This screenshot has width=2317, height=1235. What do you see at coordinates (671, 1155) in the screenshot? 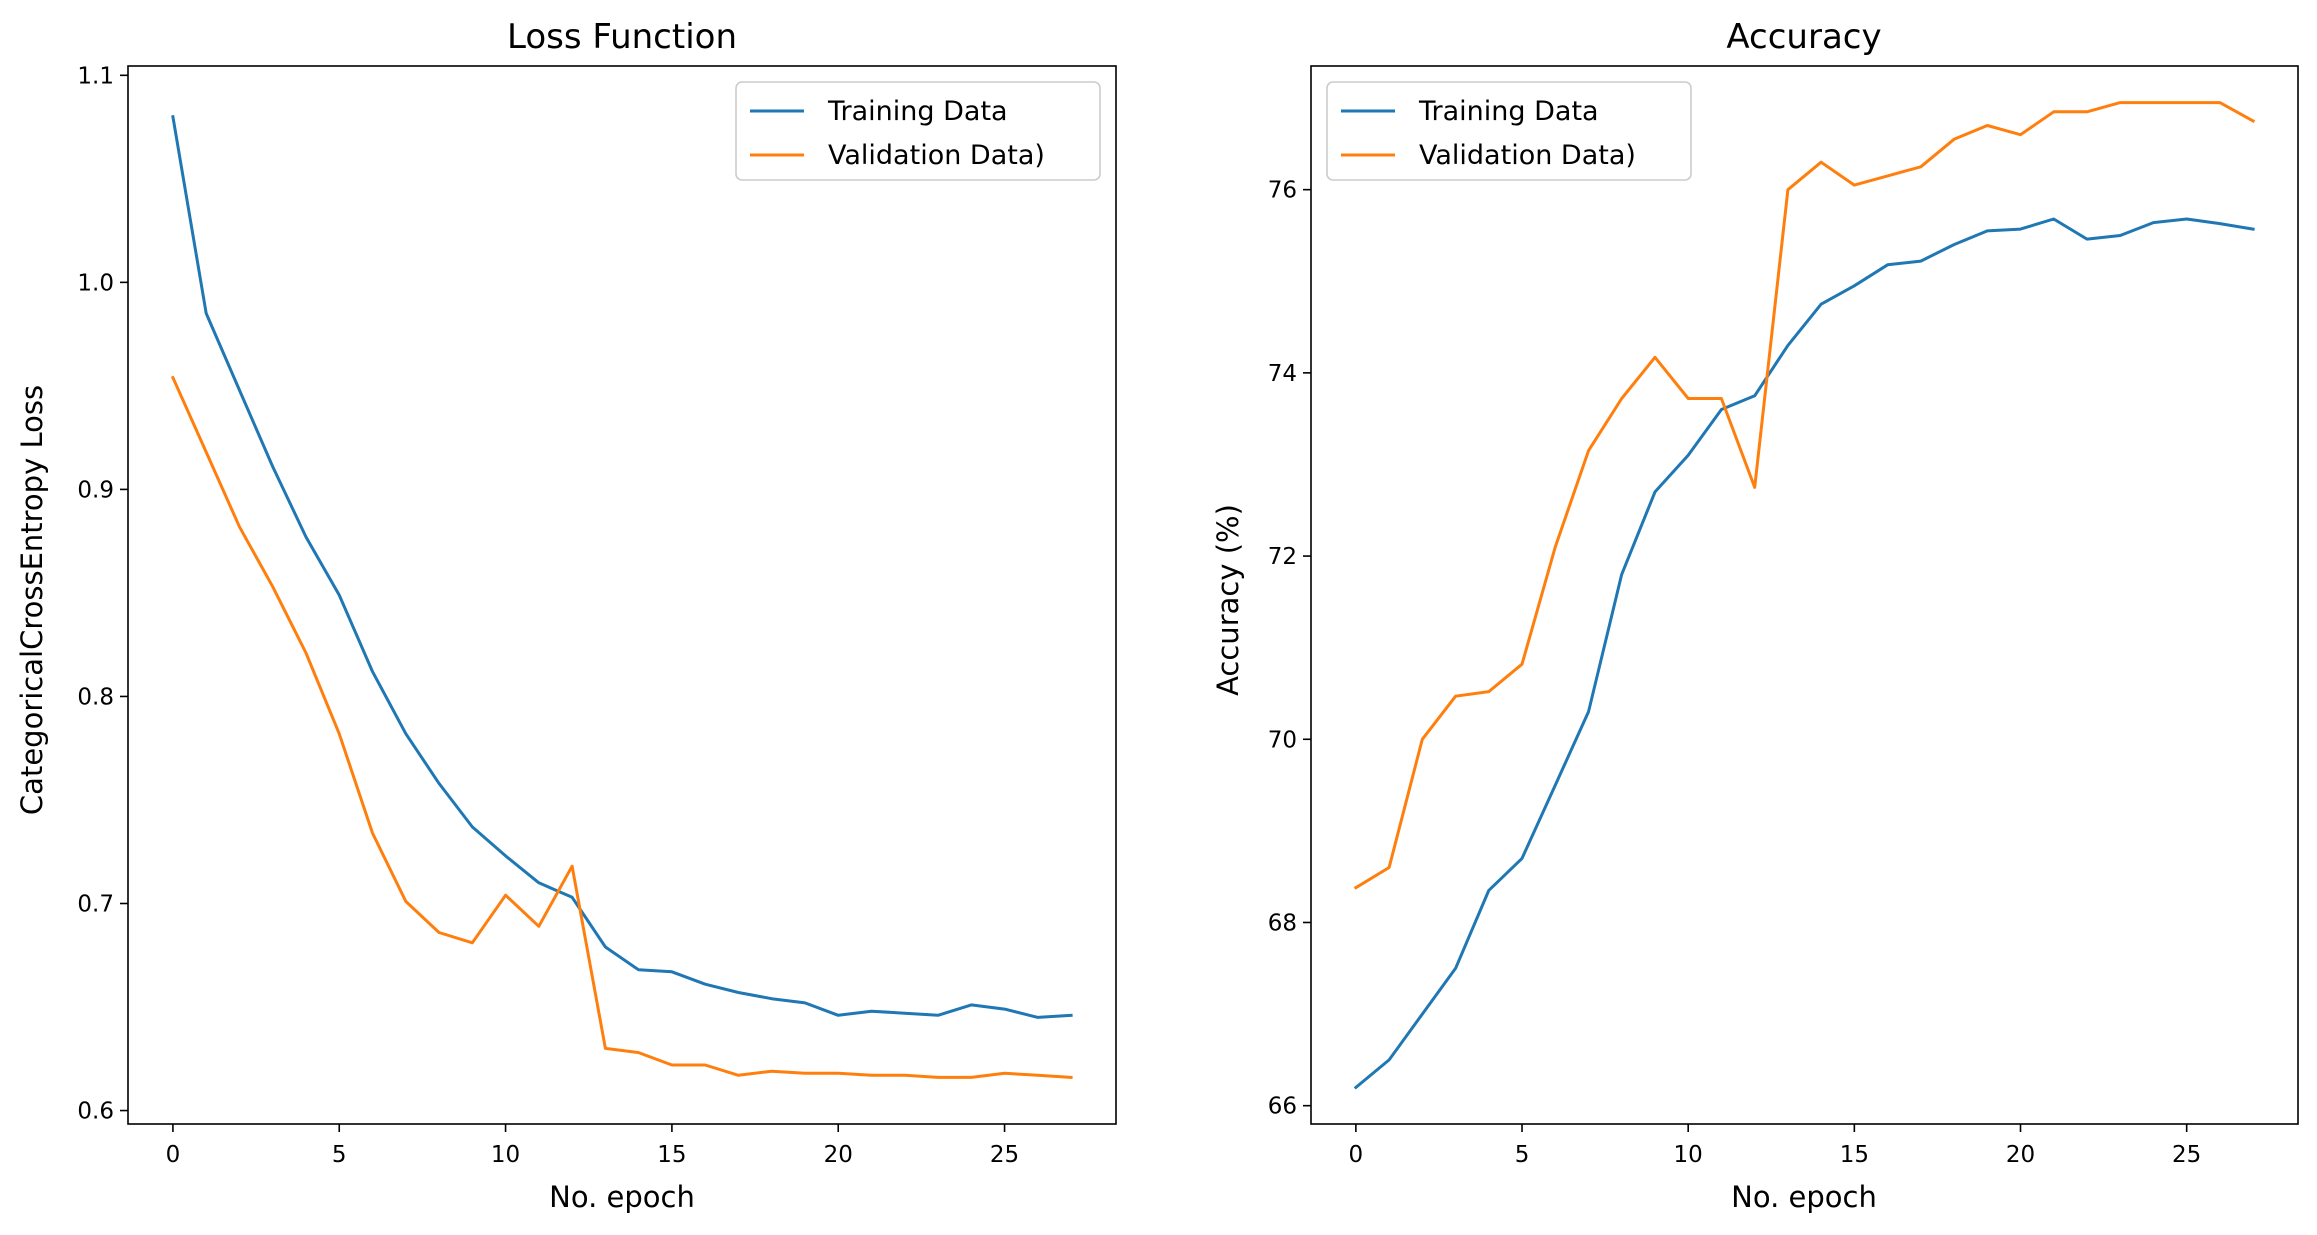
I see `loss-x-tick-label: 15` at bounding box center [671, 1155].